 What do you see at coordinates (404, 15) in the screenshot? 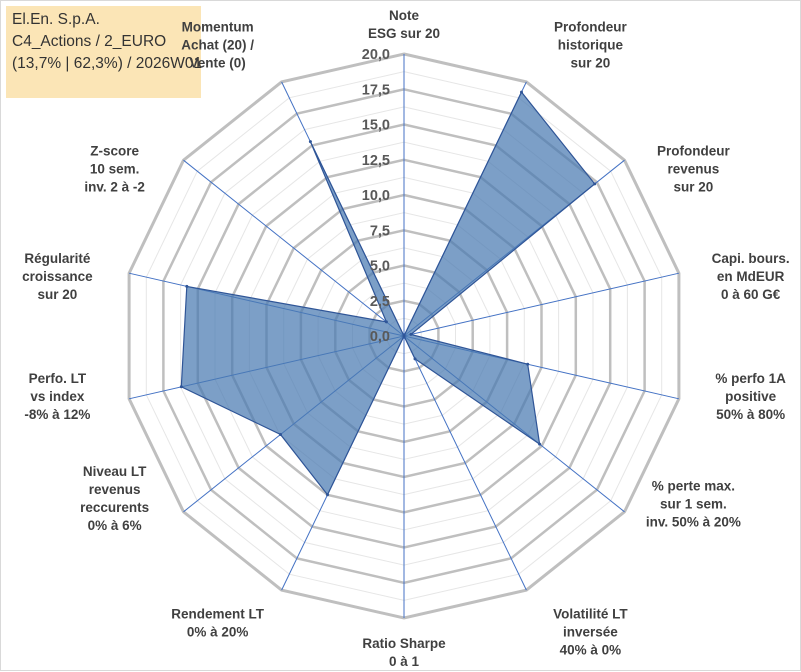
I see `axis-label-line: Note` at bounding box center [404, 15].